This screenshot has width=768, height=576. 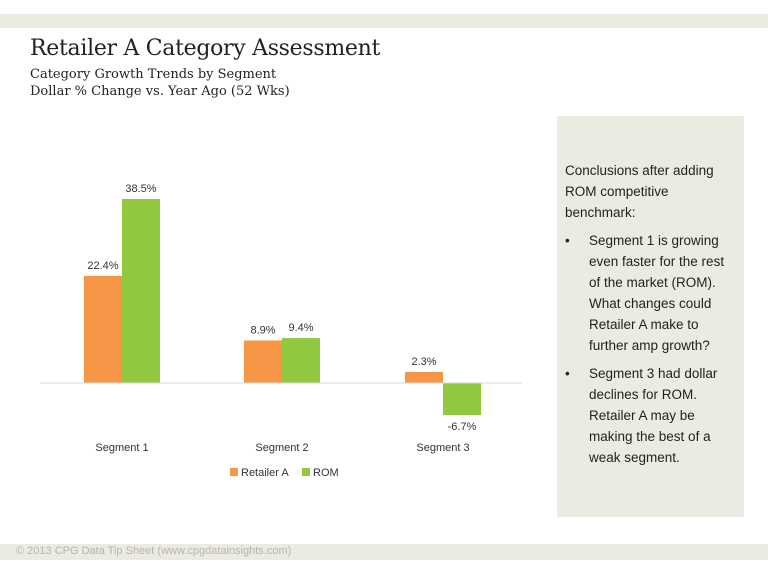 I want to click on page-subtitle-measure: Dollar % Change vs. Year Ago (52 Wks), so click(x=160, y=91).